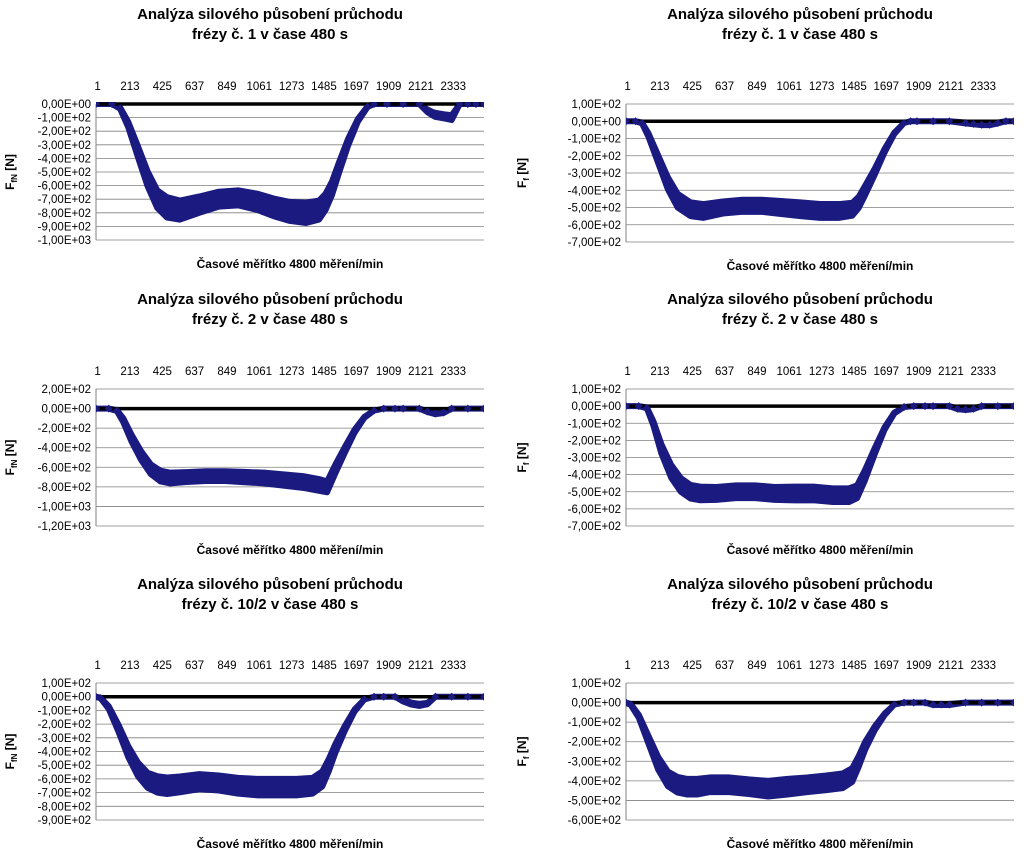 Image resolution: width=1024 pixels, height=855 pixels. What do you see at coordinates (594, 801) in the screenshot?
I see `y-tick-label: -5,00E+02` at bounding box center [594, 801].